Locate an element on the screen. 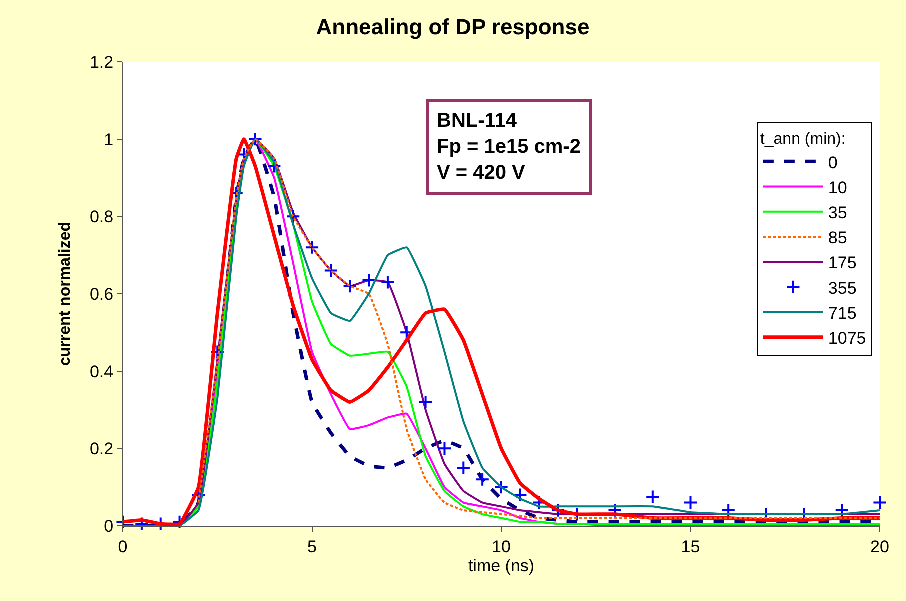  x-tick-label: 20 is located at coordinates (880, 546).